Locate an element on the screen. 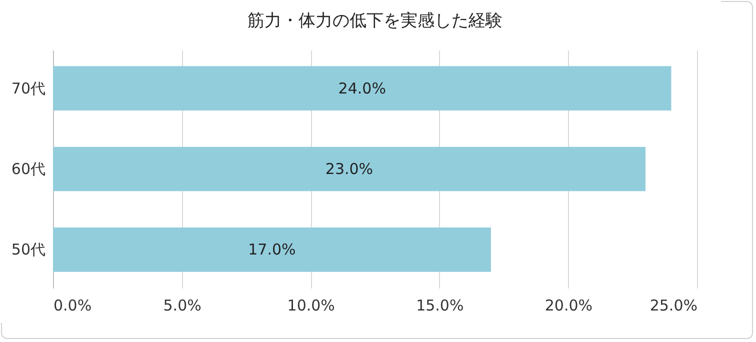 The height and width of the screenshot is (342, 756). data-label: 24.0% is located at coordinates (362, 88).